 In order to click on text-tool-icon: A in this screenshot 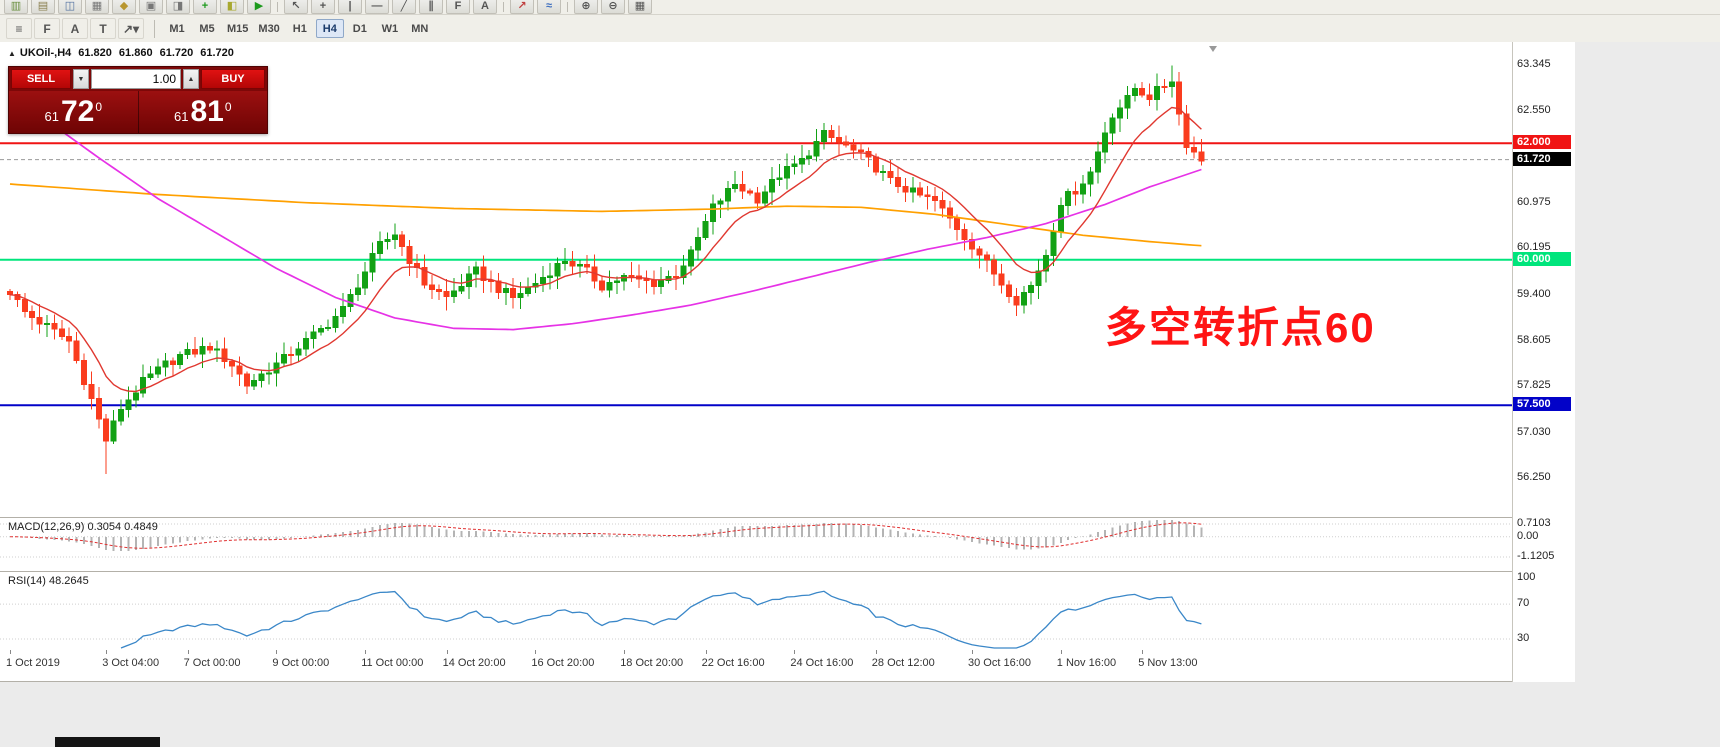, I will do `click(485, 7)`.